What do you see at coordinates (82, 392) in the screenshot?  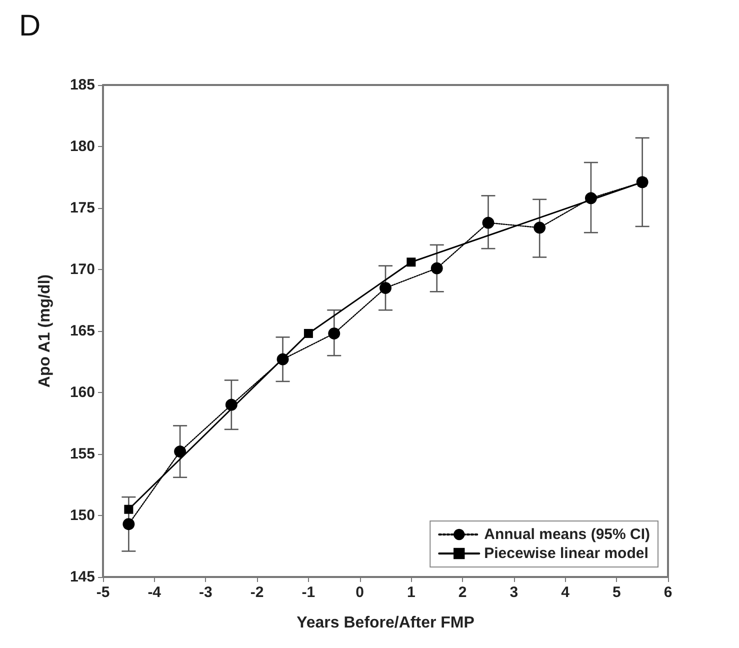 I see `y-tick-label: 160` at bounding box center [82, 392].